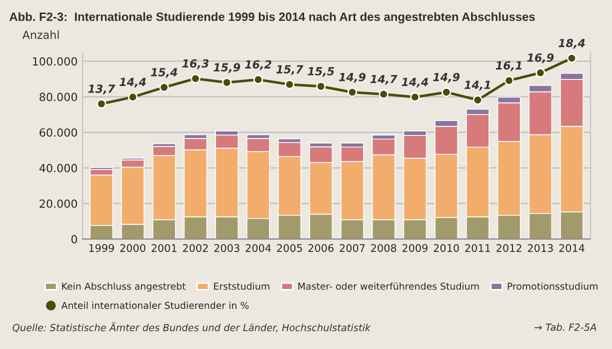  Describe the element at coordinates (571, 248) in the screenshot. I see `x-tick-label: 2014` at that location.